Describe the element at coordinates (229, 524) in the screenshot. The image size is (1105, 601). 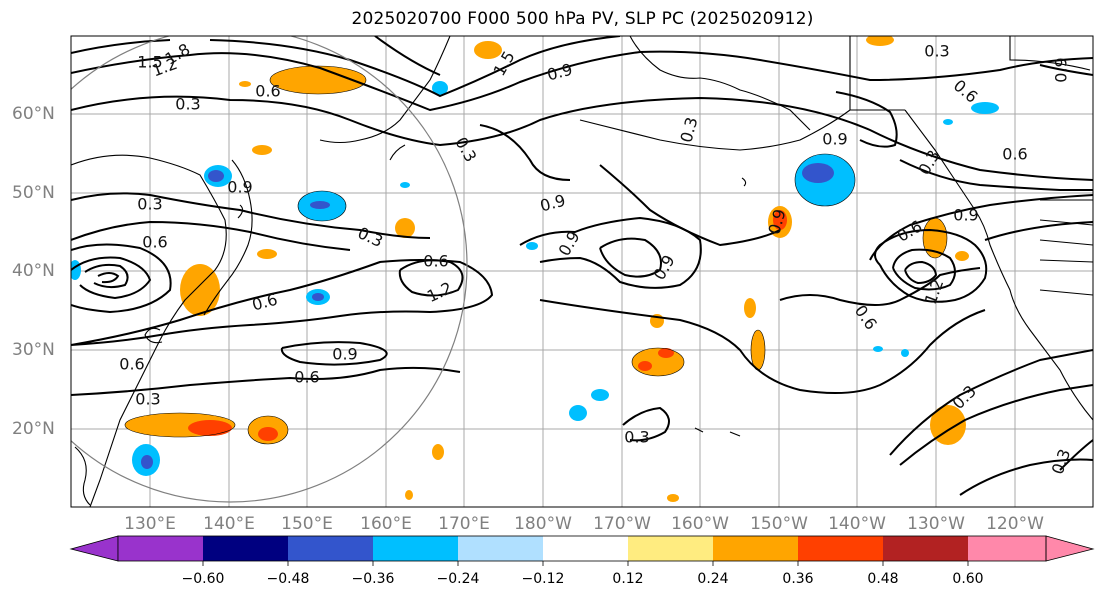
I see `lon-label: 140°E` at that location.